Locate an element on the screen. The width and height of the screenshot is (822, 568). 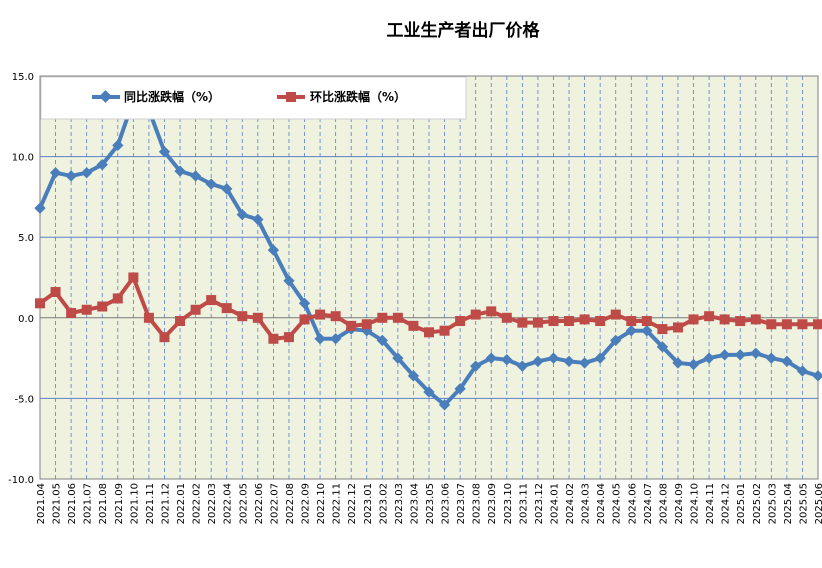
x-tick-label: 2025.01 is located at coordinates (741, 503).